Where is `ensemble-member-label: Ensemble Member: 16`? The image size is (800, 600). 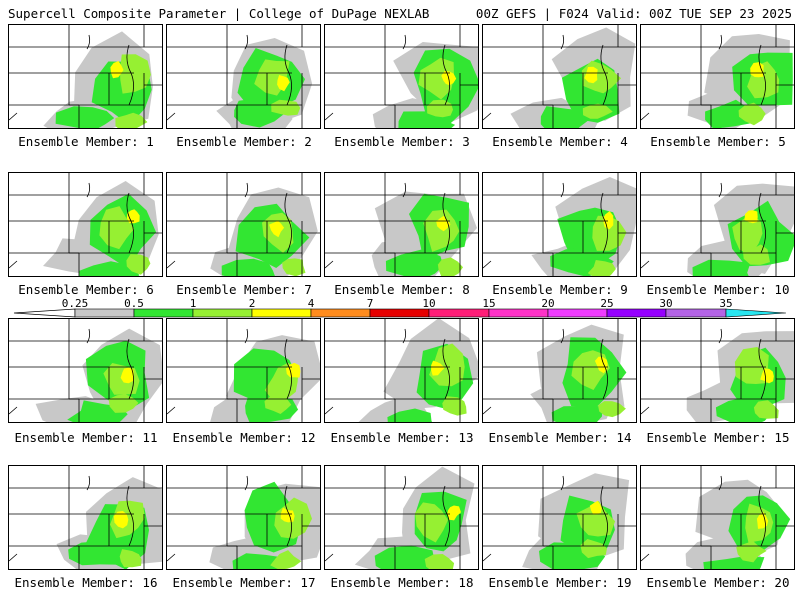
ensemble-member-label: Ensemble Member: 16 is located at coordinates (86, 582).